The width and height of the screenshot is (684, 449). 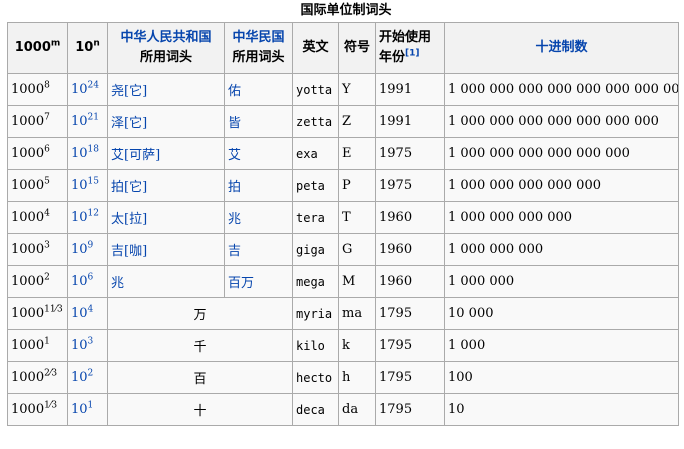 What do you see at coordinates (166, 249) in the screenshot?
I see `prc-prefix-cell: 吉[咖]` at bounding box center [166, 249].